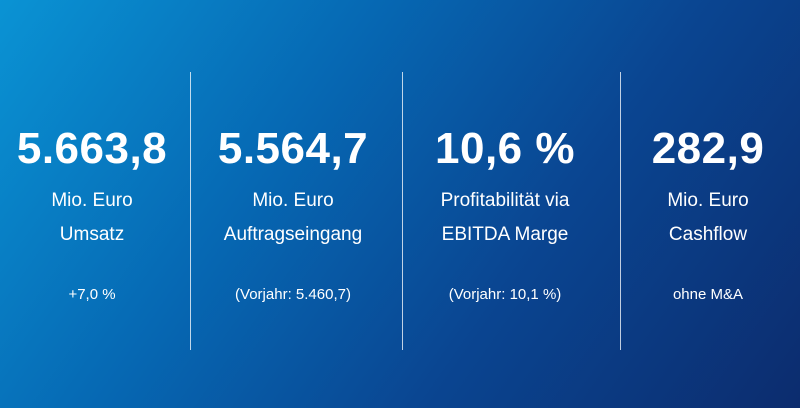 This screenshot has height=408, width=800. What do you see at coordinates (92, 294) in the screenshot?
I see `kpi-note: +7,0 %` at bounding box center [92, 294].